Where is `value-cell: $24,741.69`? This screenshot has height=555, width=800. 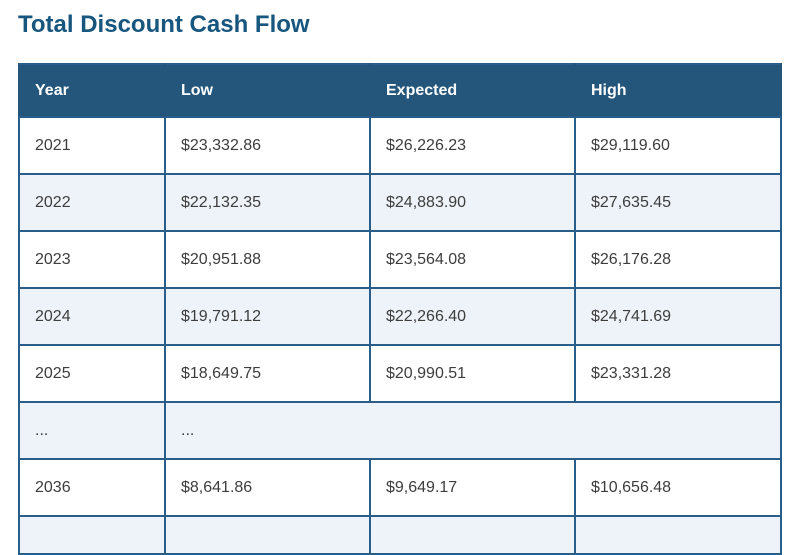
value-cell: $24,741.69 is located at coordinates (678, 316).